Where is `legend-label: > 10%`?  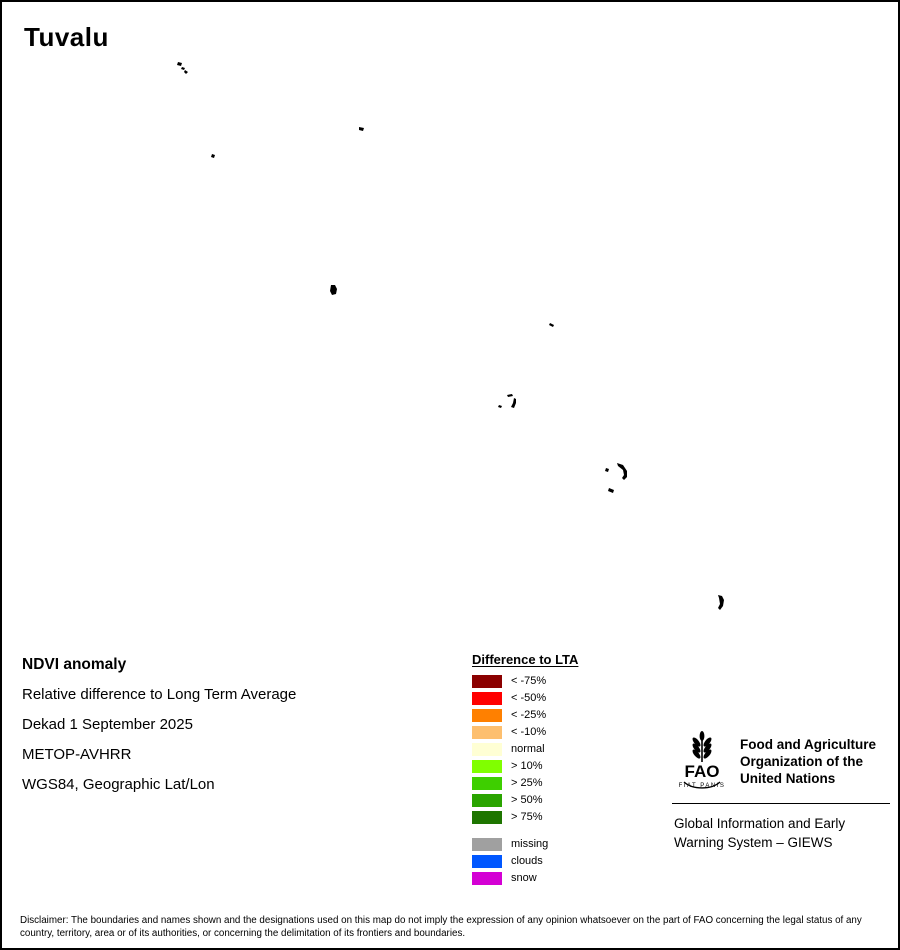
legend-label: > 10% is located at coordinates (527, 766).